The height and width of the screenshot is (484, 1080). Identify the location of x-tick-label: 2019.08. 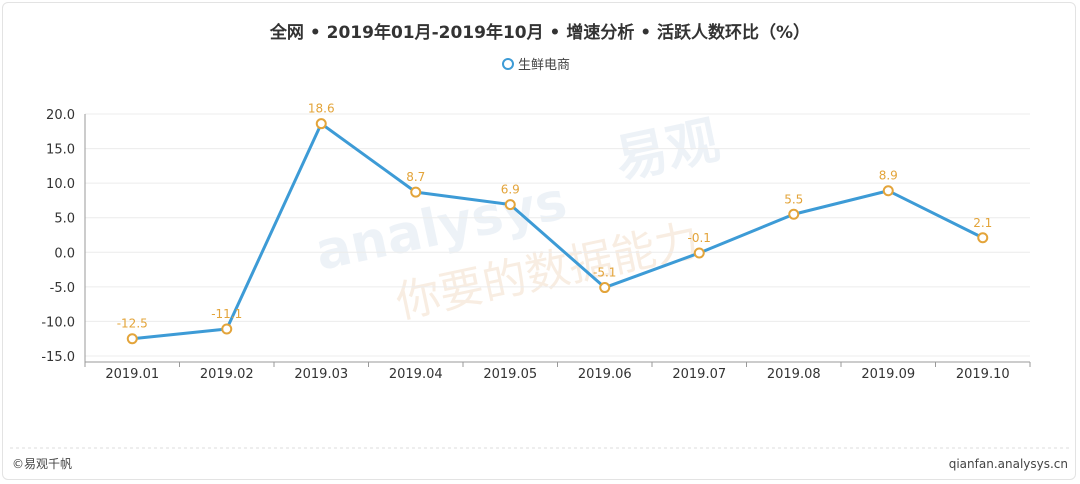
(794, 374).